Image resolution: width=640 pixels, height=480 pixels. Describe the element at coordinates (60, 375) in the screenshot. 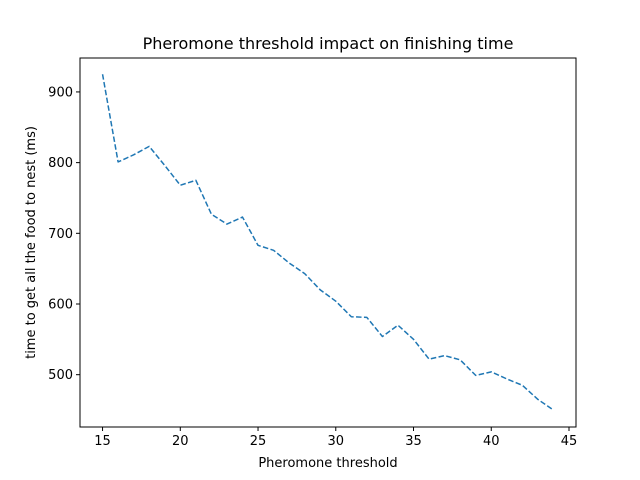

I see `y-tick-label: 500` at that location.